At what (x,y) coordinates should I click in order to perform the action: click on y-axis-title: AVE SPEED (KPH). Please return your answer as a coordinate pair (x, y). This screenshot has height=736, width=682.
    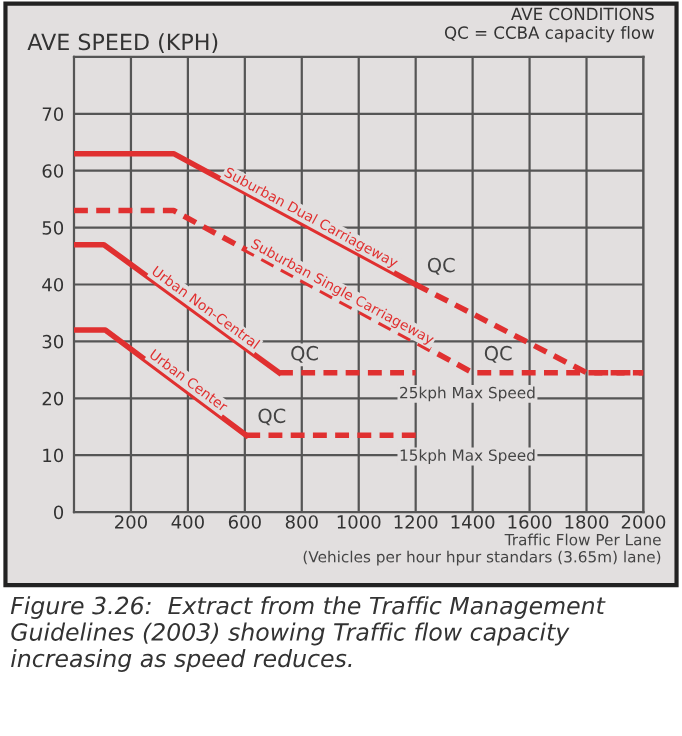
    Looking at the image, I should click on (122, 43).